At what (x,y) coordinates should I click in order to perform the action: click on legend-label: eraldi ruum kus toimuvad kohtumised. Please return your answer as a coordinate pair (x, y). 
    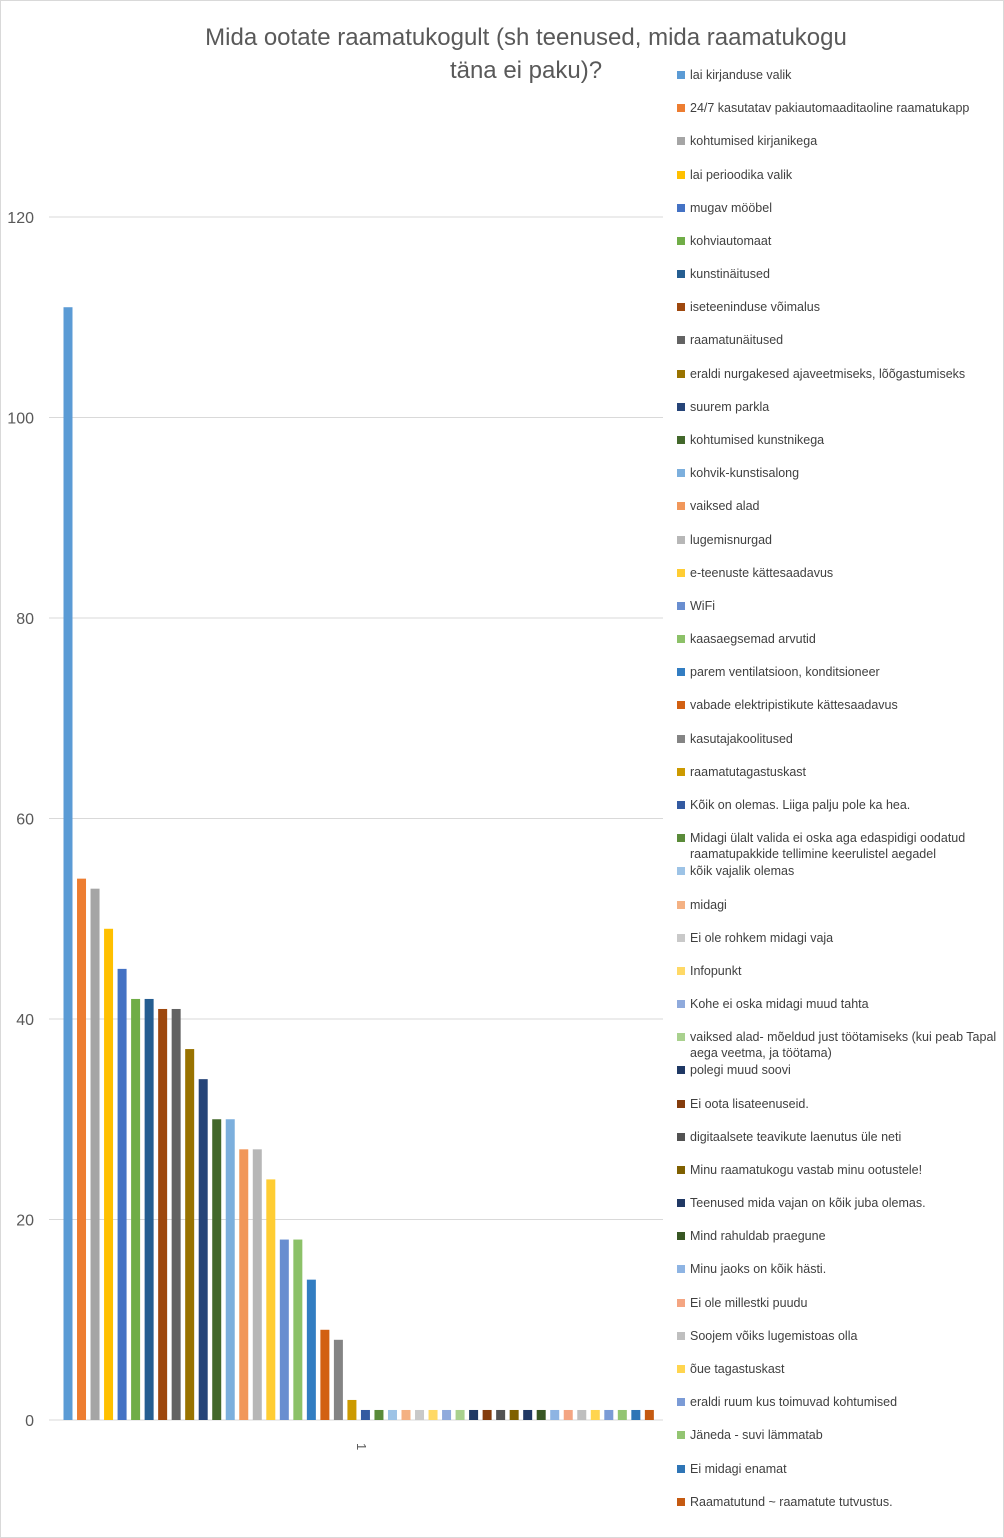
    Looking at the image, I should click on (794, 1402).